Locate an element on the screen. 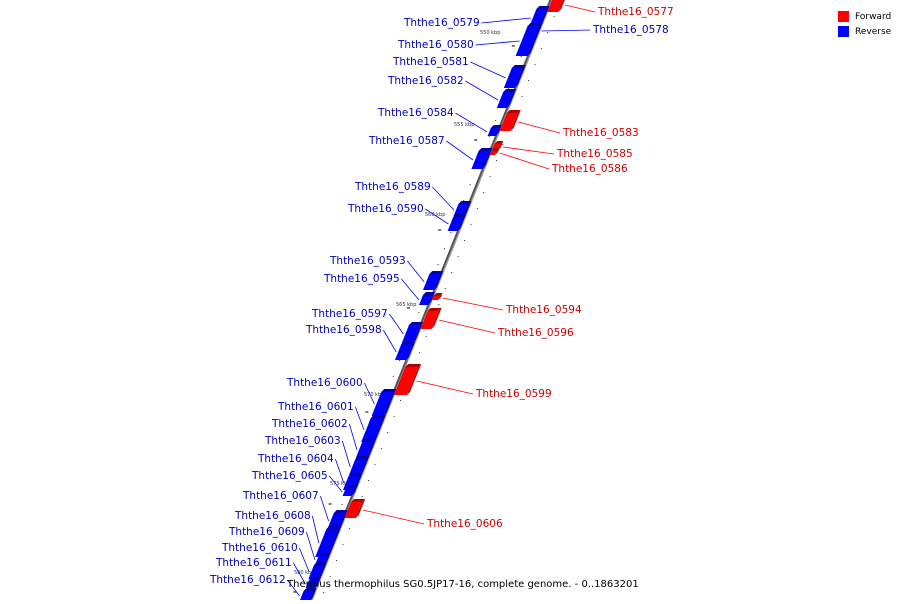 This screenshot has width=900, height=604. gene-label-Ththe16_0580: Ththe16_0580 is located at coordinates (435, 45).